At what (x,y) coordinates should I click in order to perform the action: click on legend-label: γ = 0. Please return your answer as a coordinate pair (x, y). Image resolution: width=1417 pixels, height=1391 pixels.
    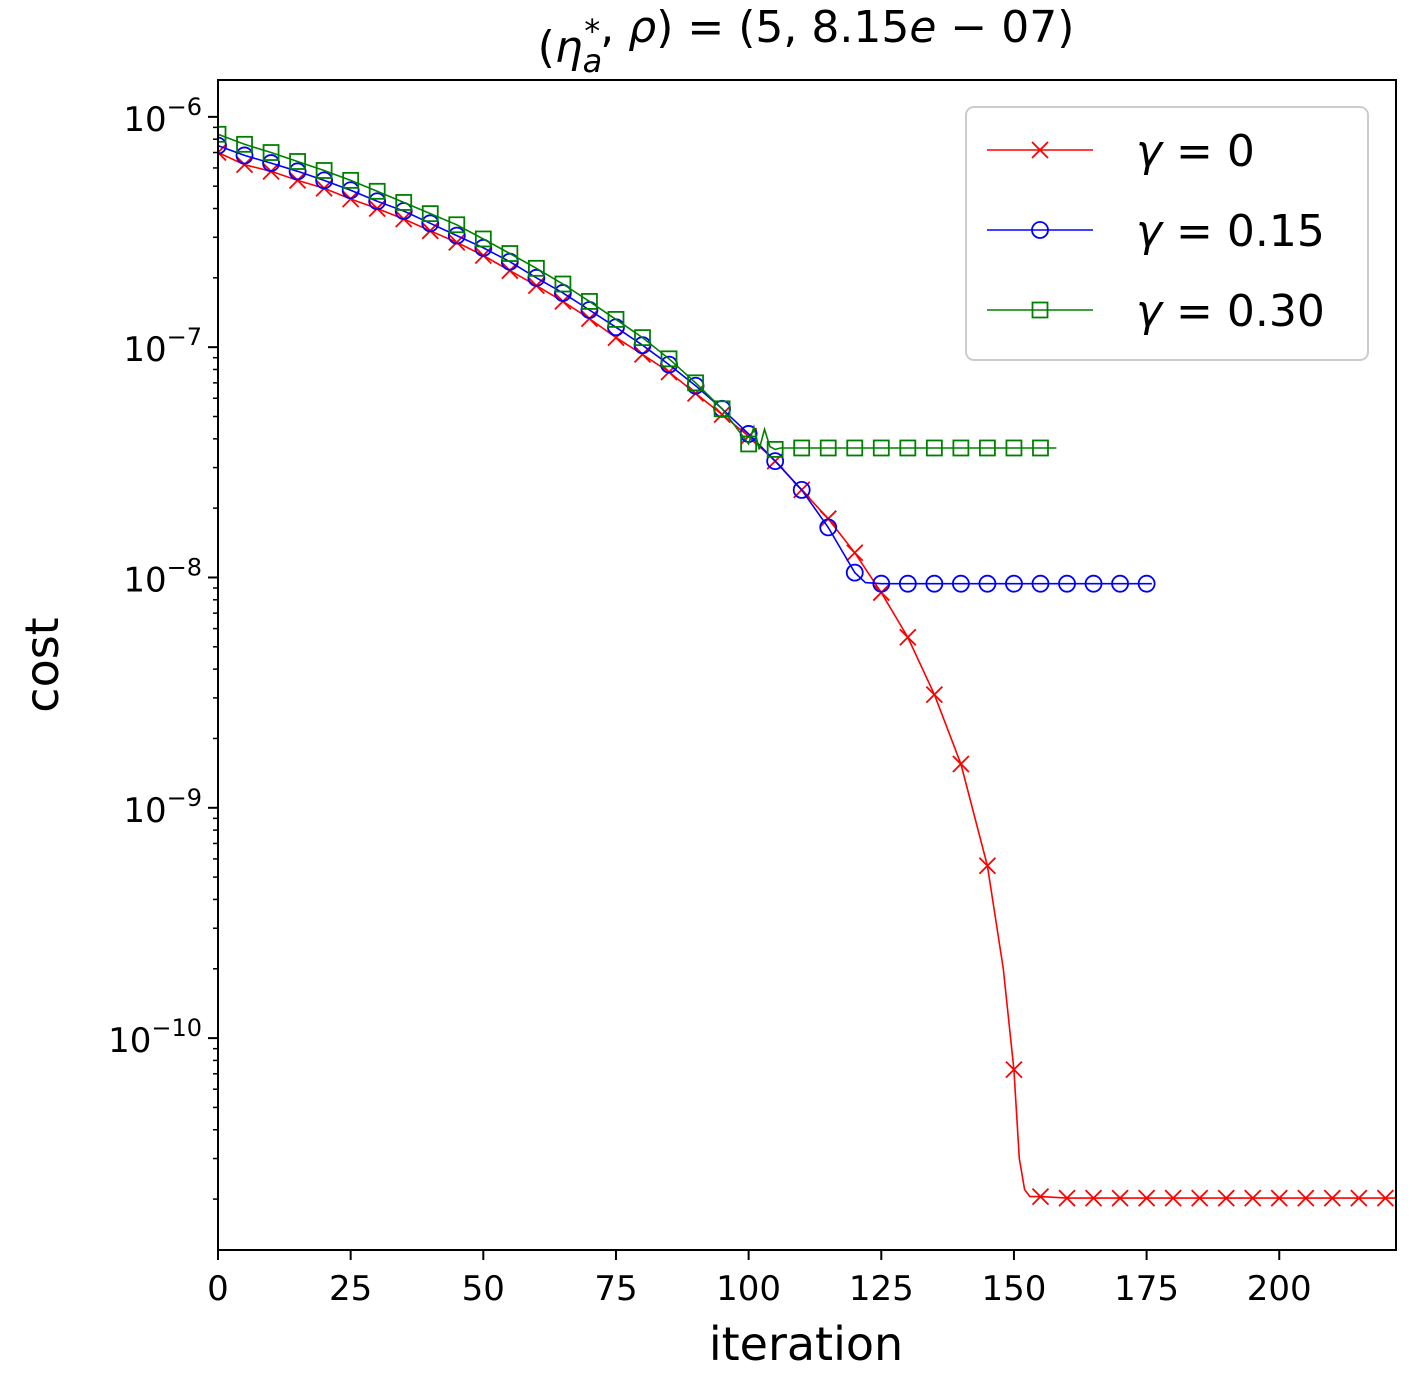
    Looking at the image, I should click on (1195, 151).